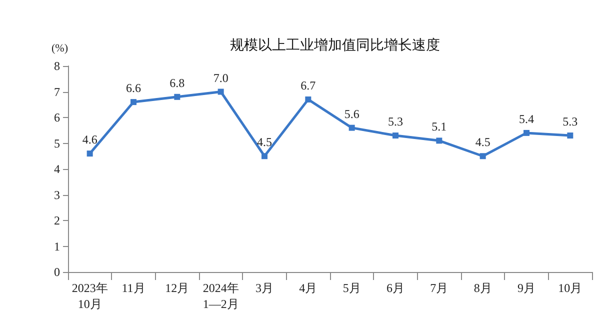  Describe the element at coordinates (57, 272) in the screenshot. I see `y-tick-label: 0` at that location.